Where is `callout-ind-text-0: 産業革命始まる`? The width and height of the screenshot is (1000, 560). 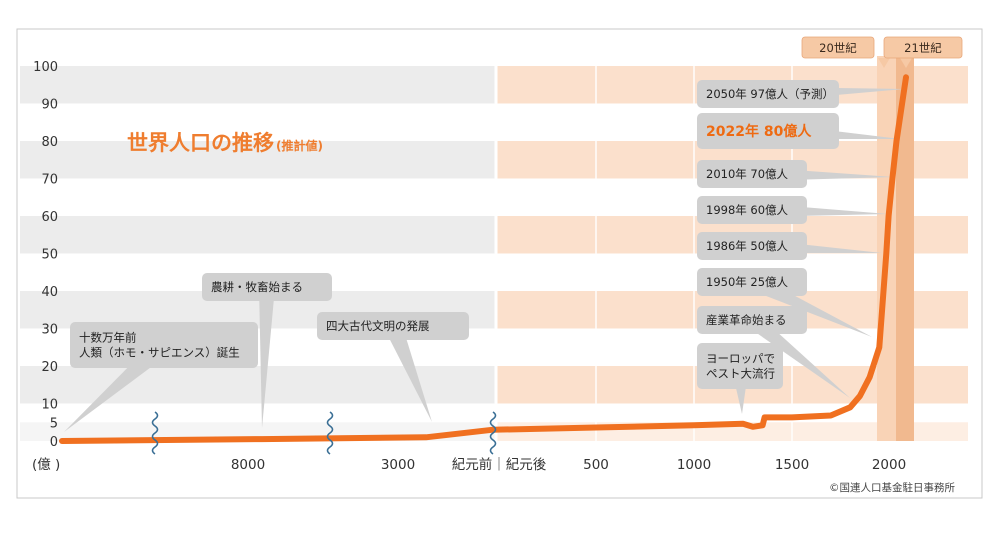
callout-ind-text-0: 産業革命始まる is located at coordinates (746, 320).